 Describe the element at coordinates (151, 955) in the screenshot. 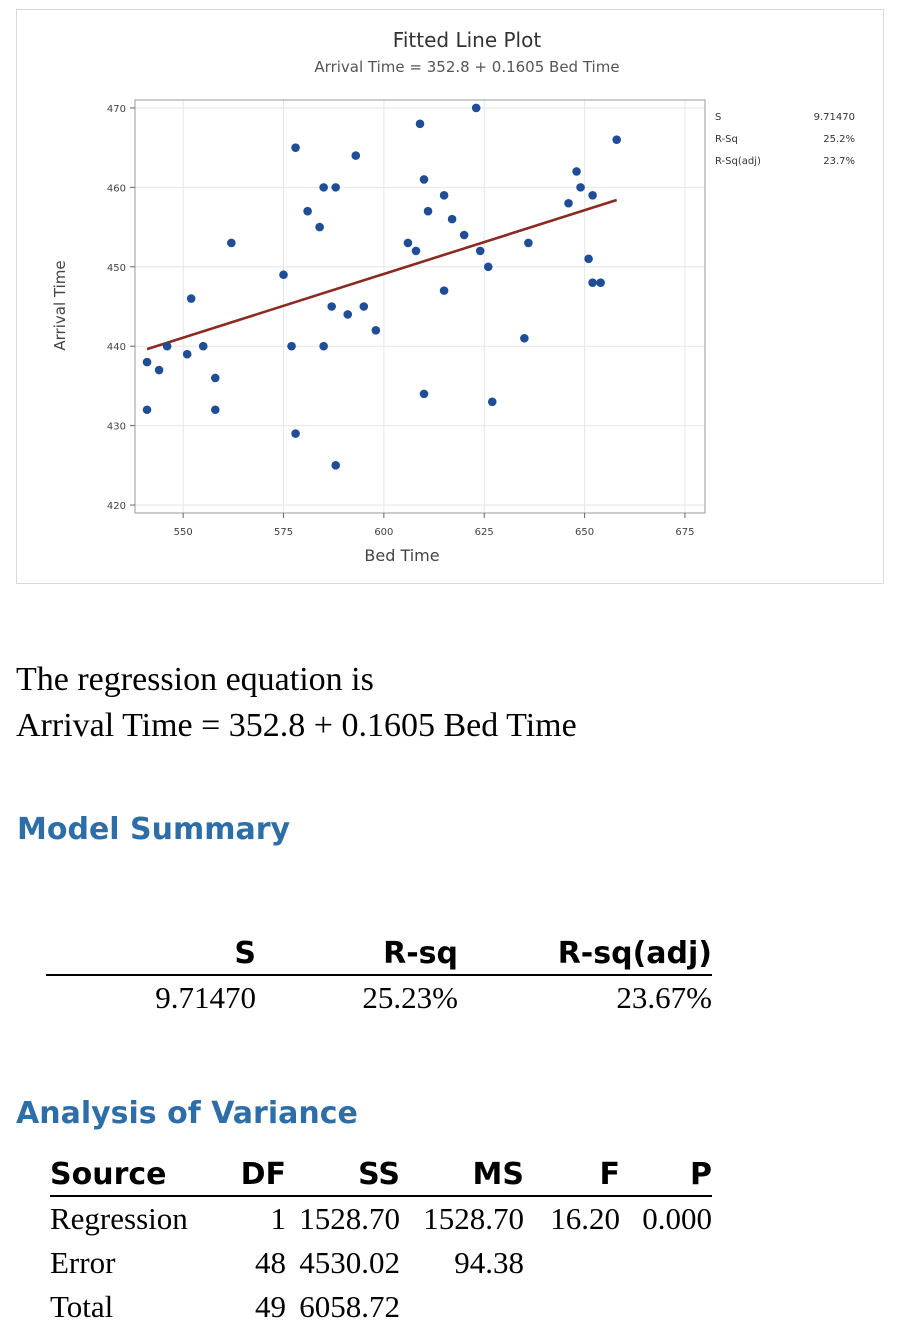

I see `ms-header-s: S` at that location.